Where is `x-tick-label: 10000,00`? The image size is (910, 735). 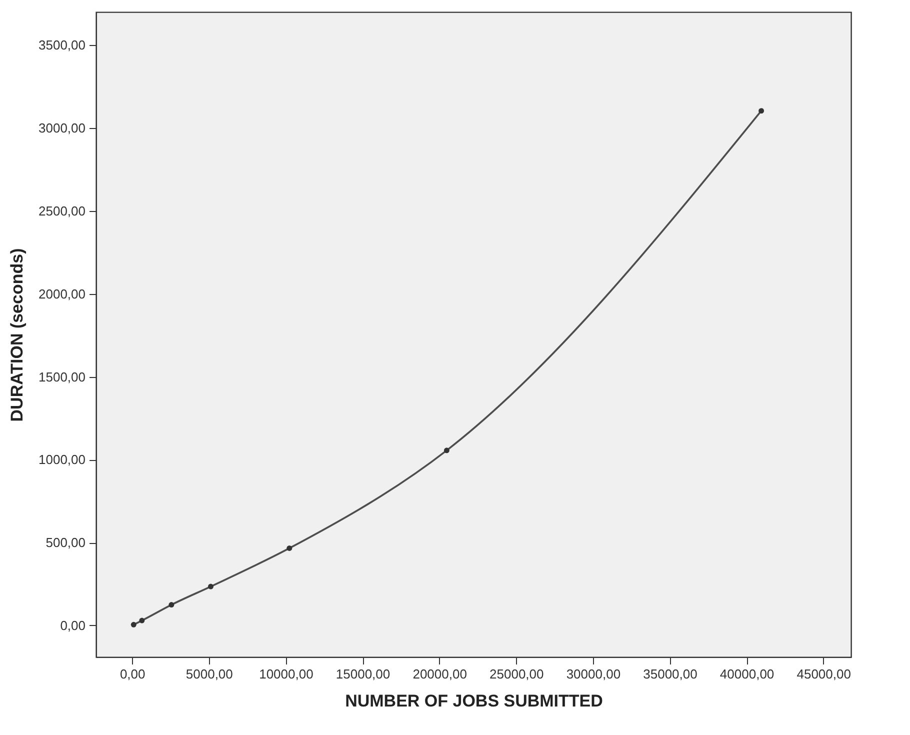 x-tick-label: 10000,00 is located at coordinates (286, 674).